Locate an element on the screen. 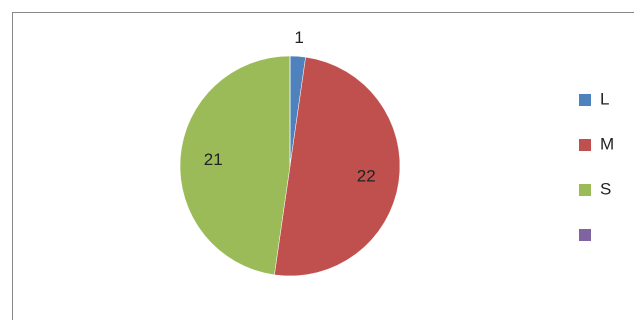  data-label: 21 is located at coordinates (213, 159).